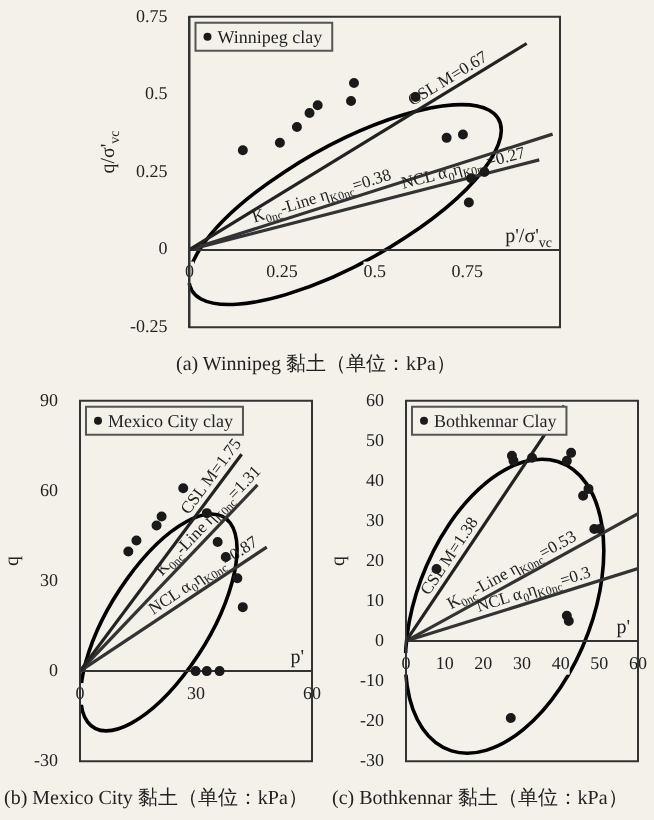 This screenshot has height=820, width=654. I want to click on y-tick-label: 90, so click(49, 399).